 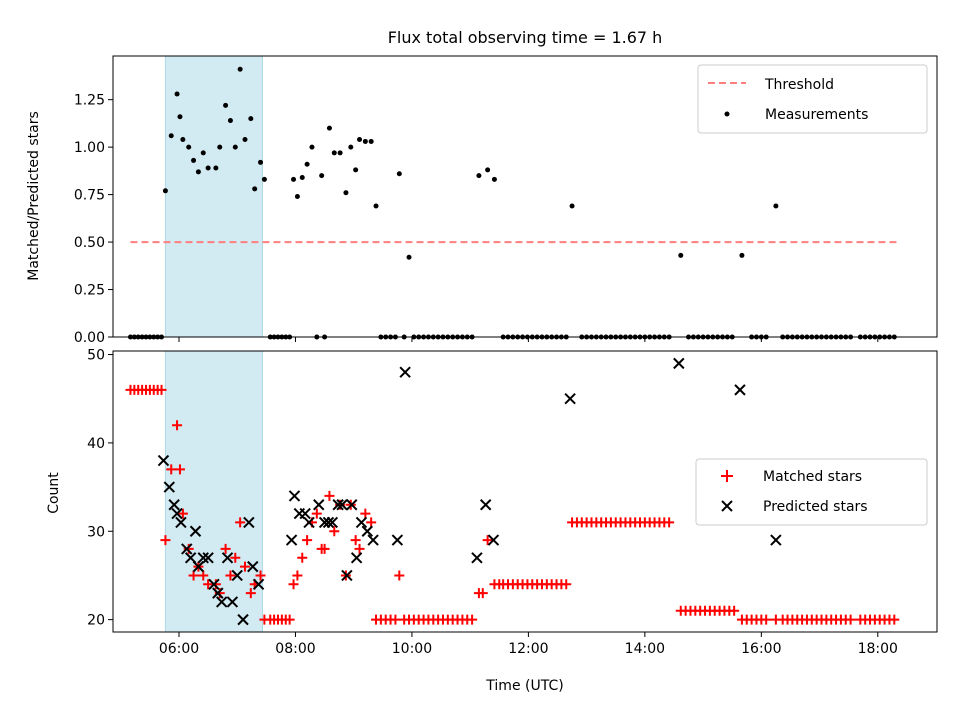 What do you see at coordinates (89, 291) in the screenshot?
I see `y-tick-label: 0.25` at bounding box center [89, 291].